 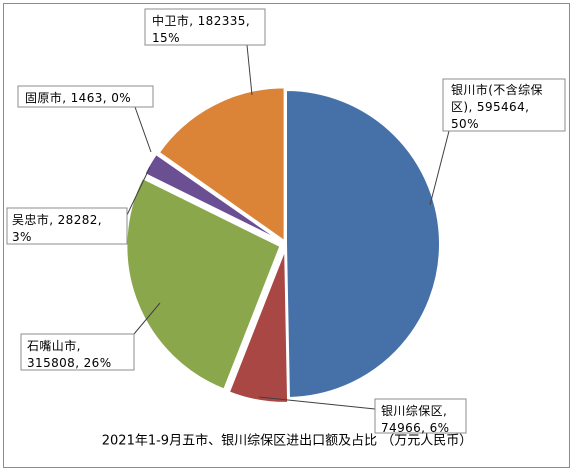 I want to click on data-label-0-line-2: 50%, so click(x=465, y=124).